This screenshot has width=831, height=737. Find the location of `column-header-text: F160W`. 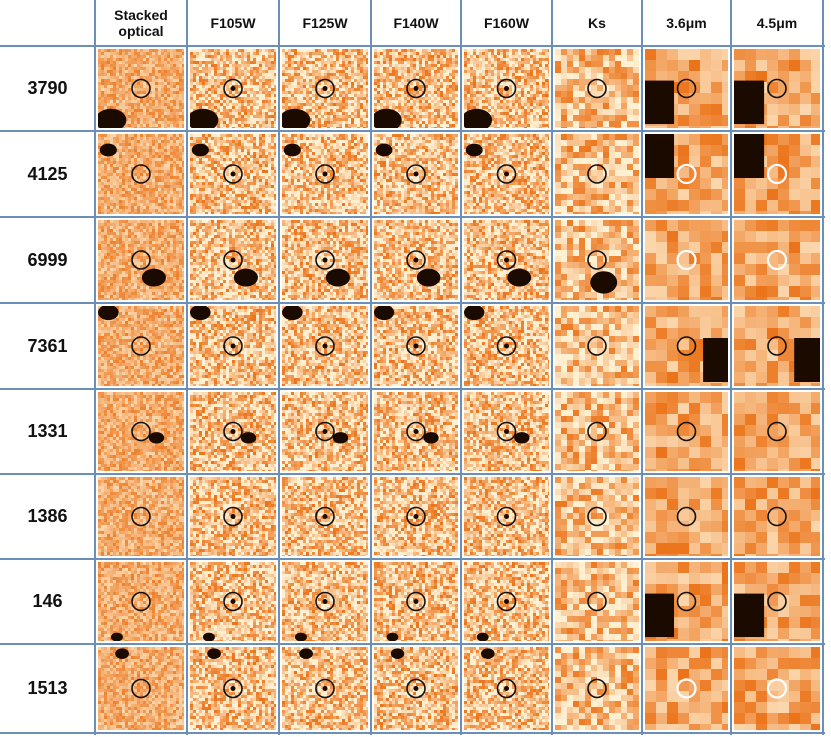

column-header-text: F160W is located at coordinates (506, 23).